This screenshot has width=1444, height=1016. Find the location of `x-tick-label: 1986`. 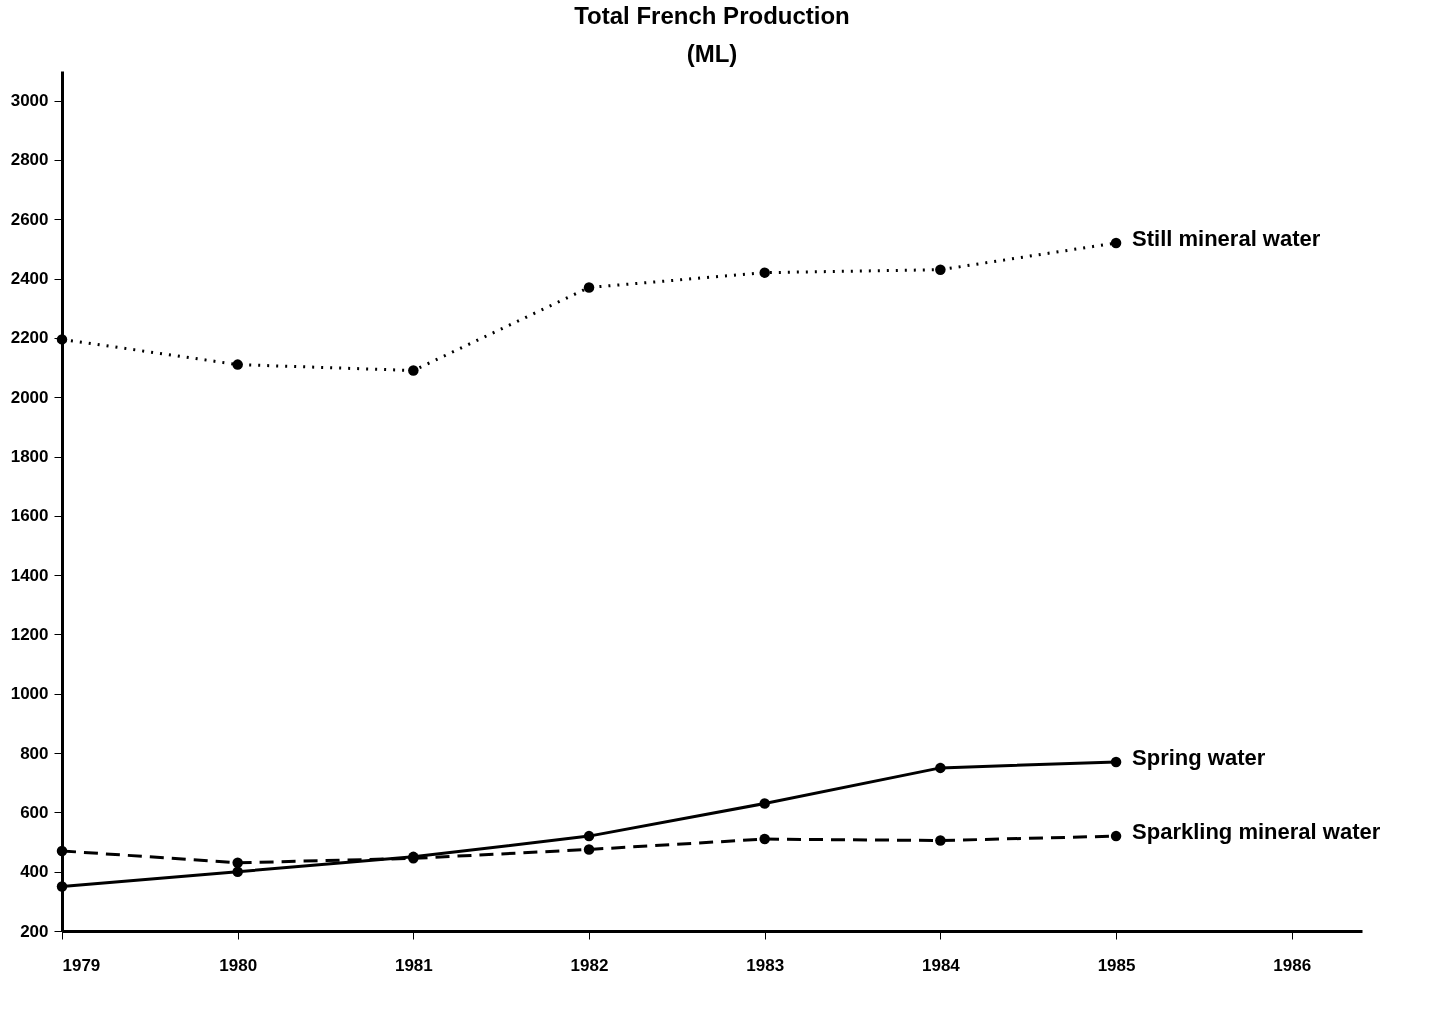

x-tick-label: 1986 is located at coordinates (1292, 965).